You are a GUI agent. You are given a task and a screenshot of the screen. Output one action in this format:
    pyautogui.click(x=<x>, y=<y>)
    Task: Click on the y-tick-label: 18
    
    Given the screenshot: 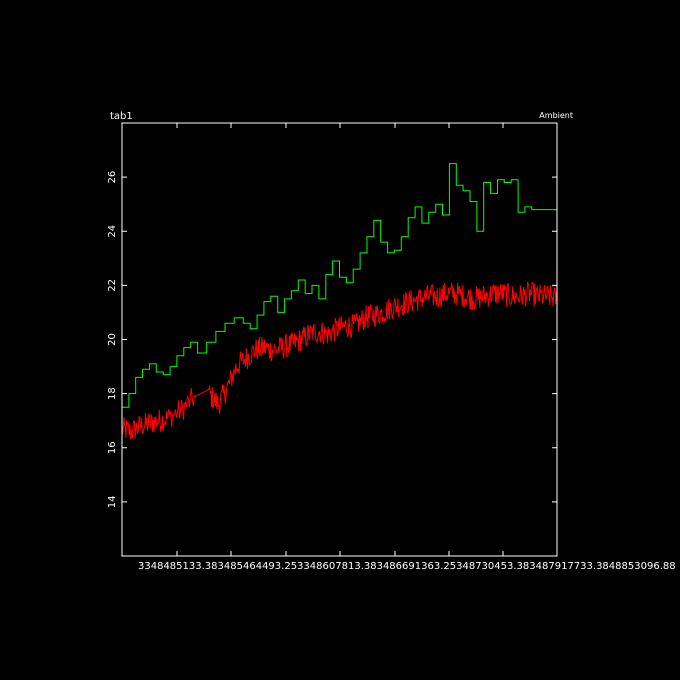 What is the action you would take?
    pyautogui.click(x=112, y=393)
    